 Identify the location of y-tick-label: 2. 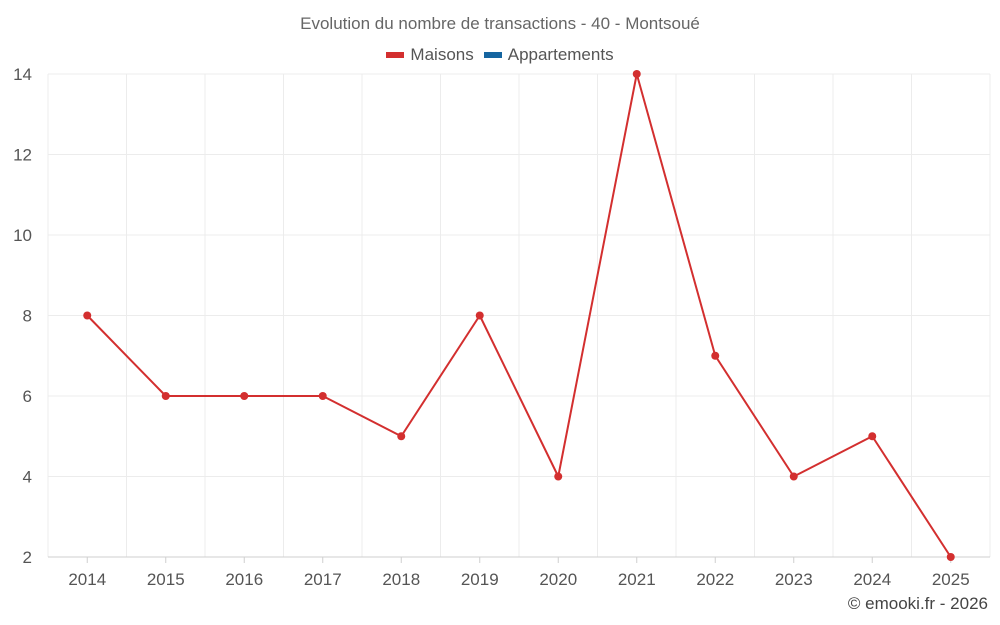
(27, 557).